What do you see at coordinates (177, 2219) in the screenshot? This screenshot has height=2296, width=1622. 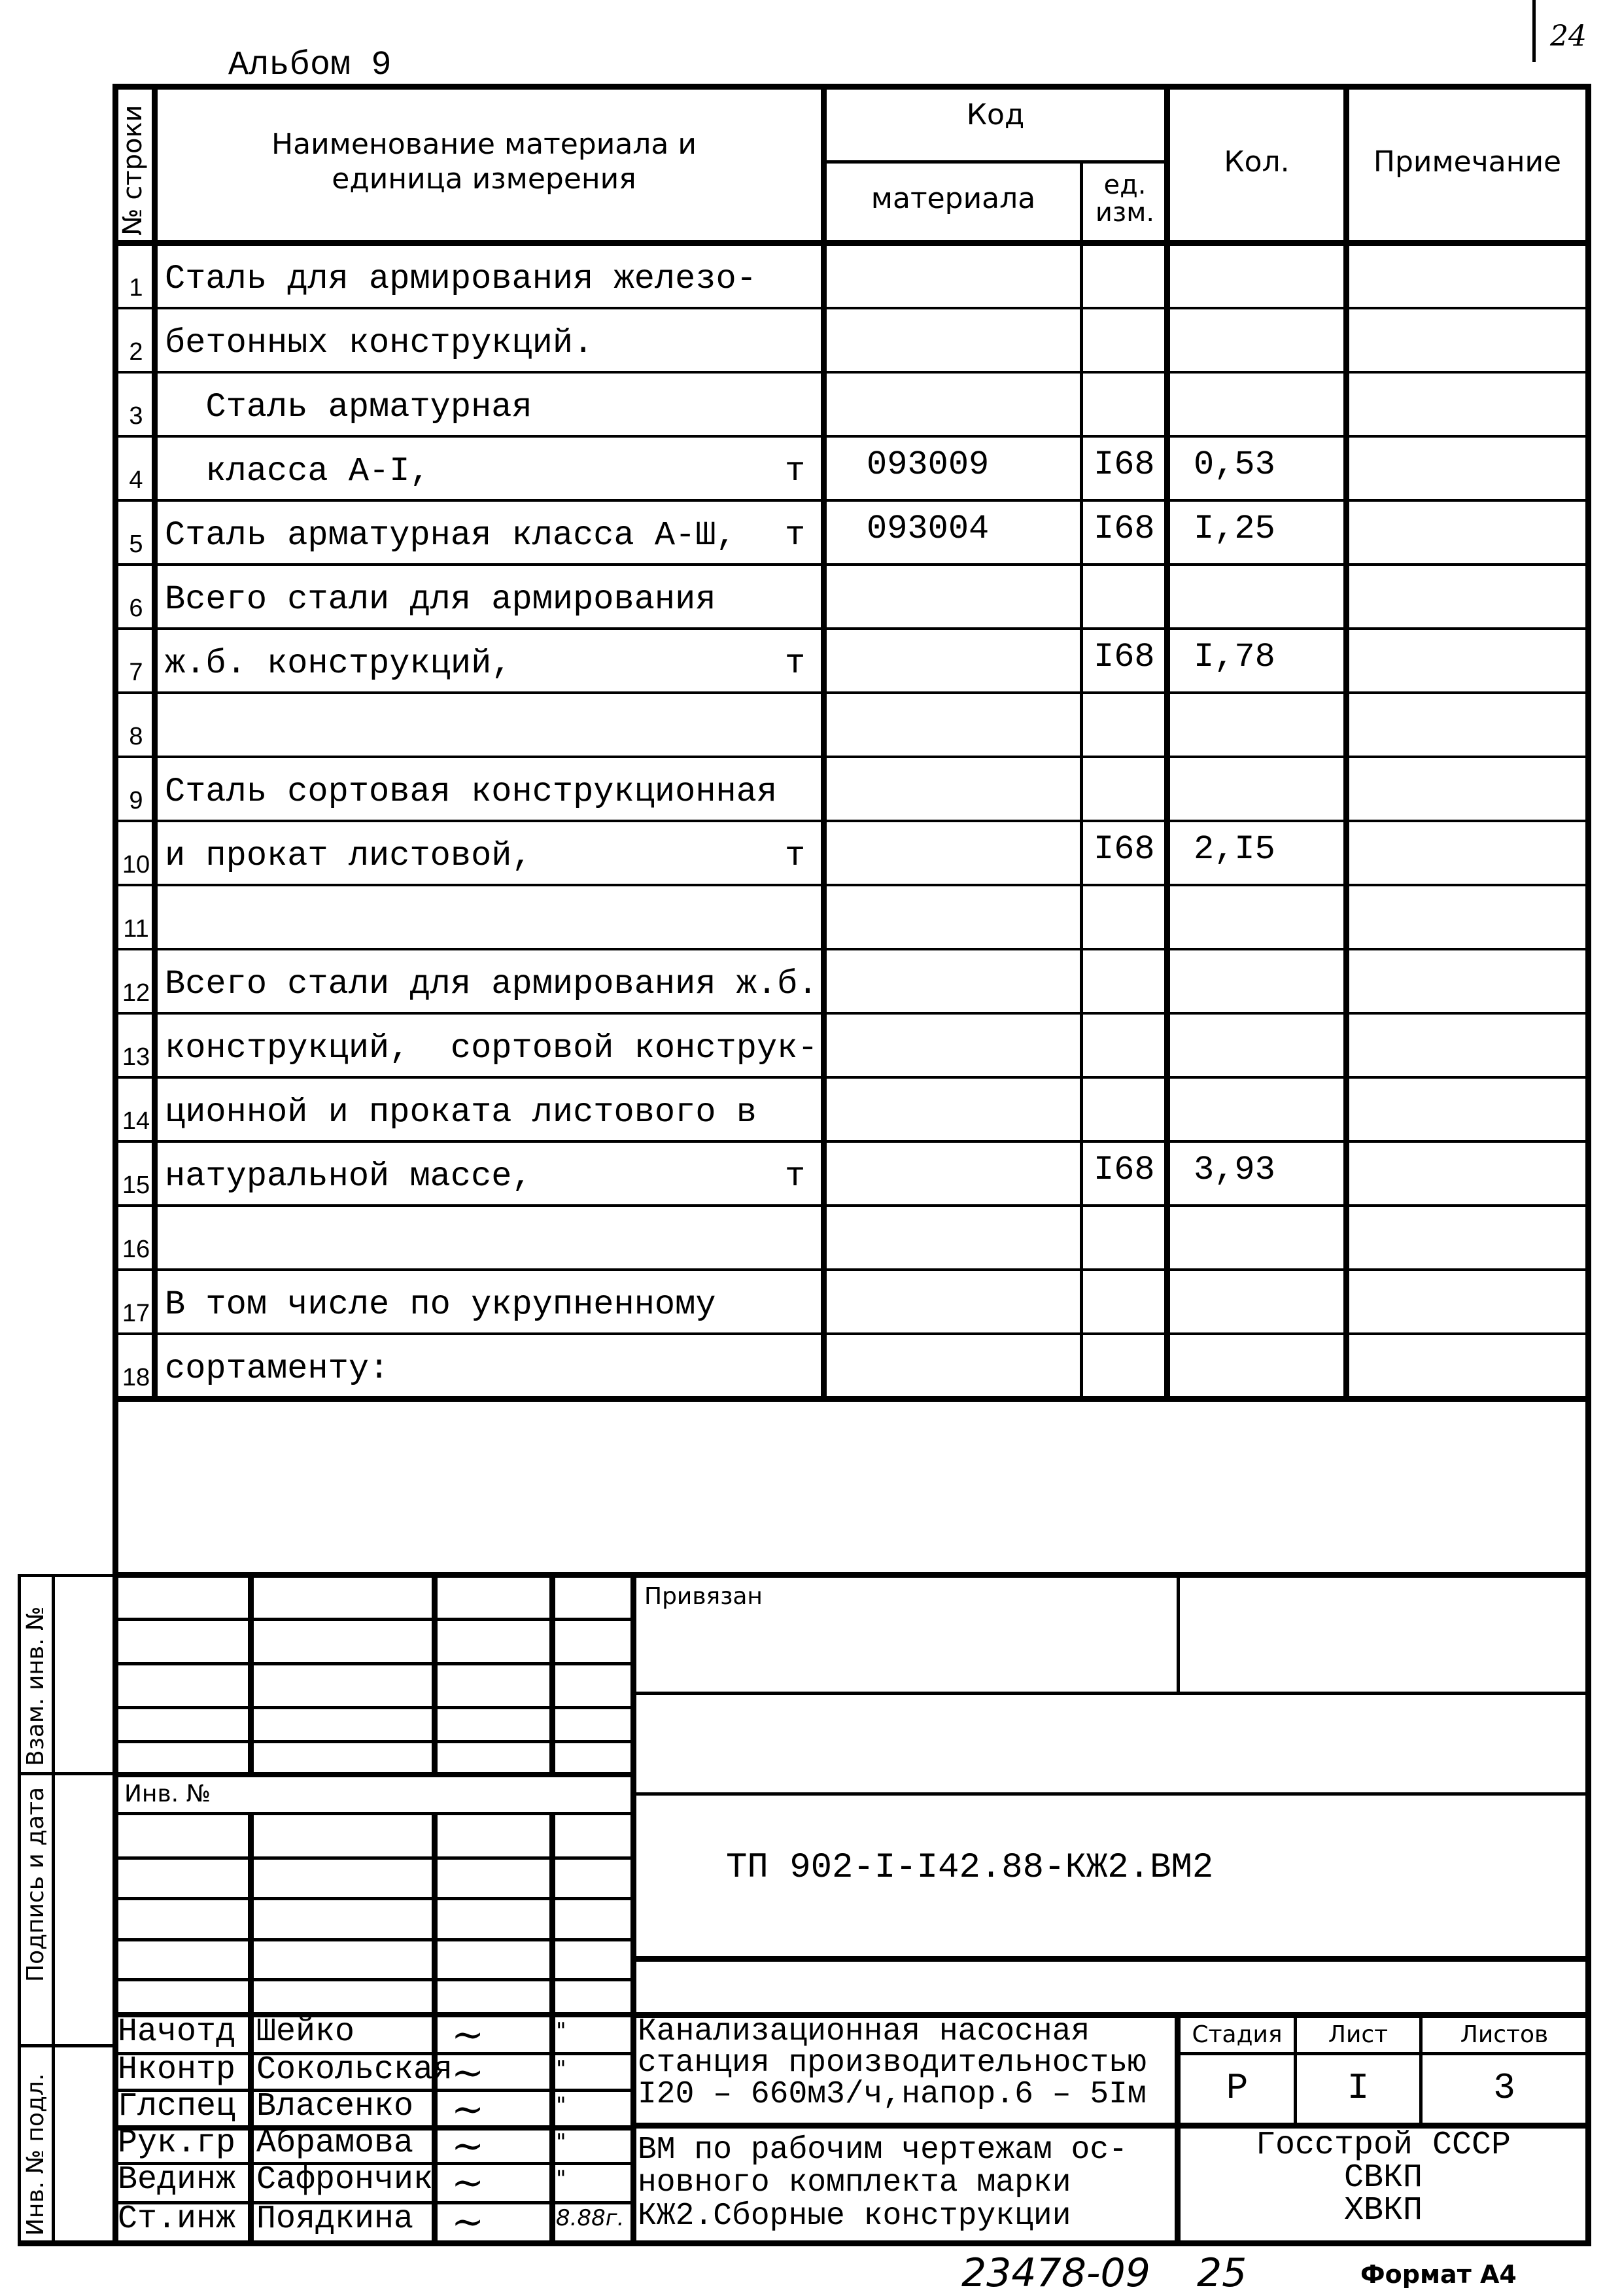 I see `role: Ст.инж` at bounding box center [177, 2219].